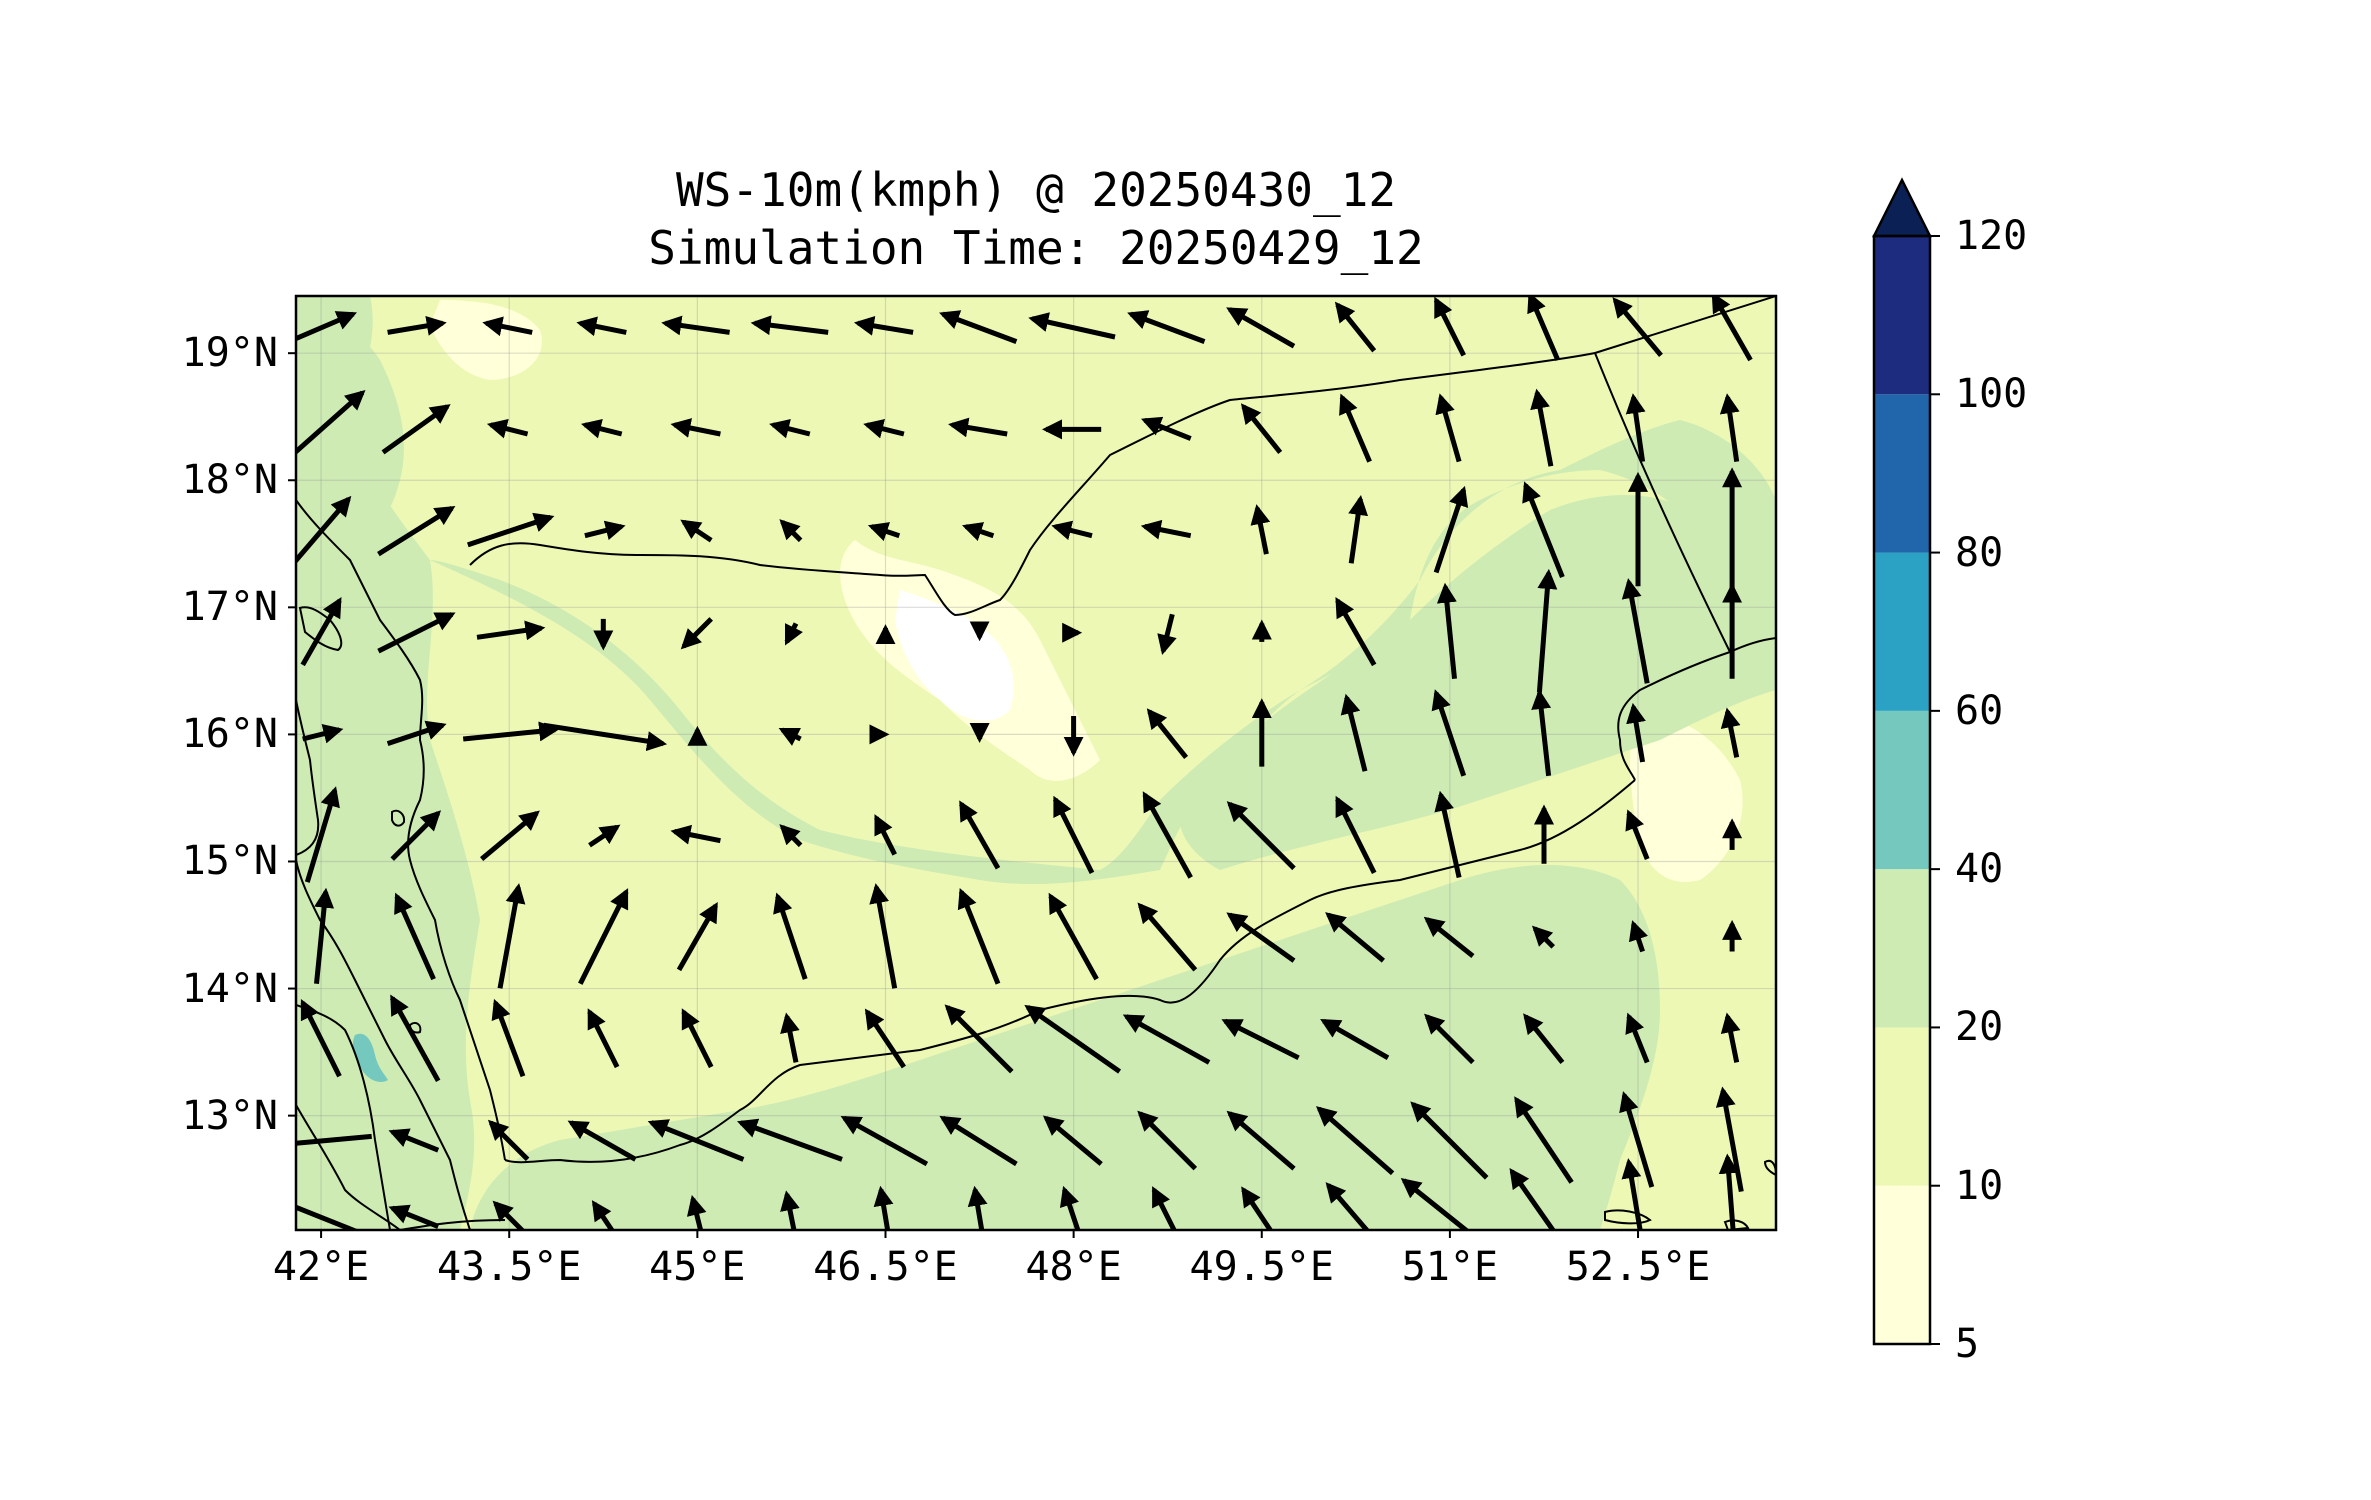 This screenshot has width=2371, height=1500. What do you see at coordinates (1036, 248) in the screenshot?
I see `title-line-2: Simulation Time: 20250429_12` at bounding box center [1036, 248].